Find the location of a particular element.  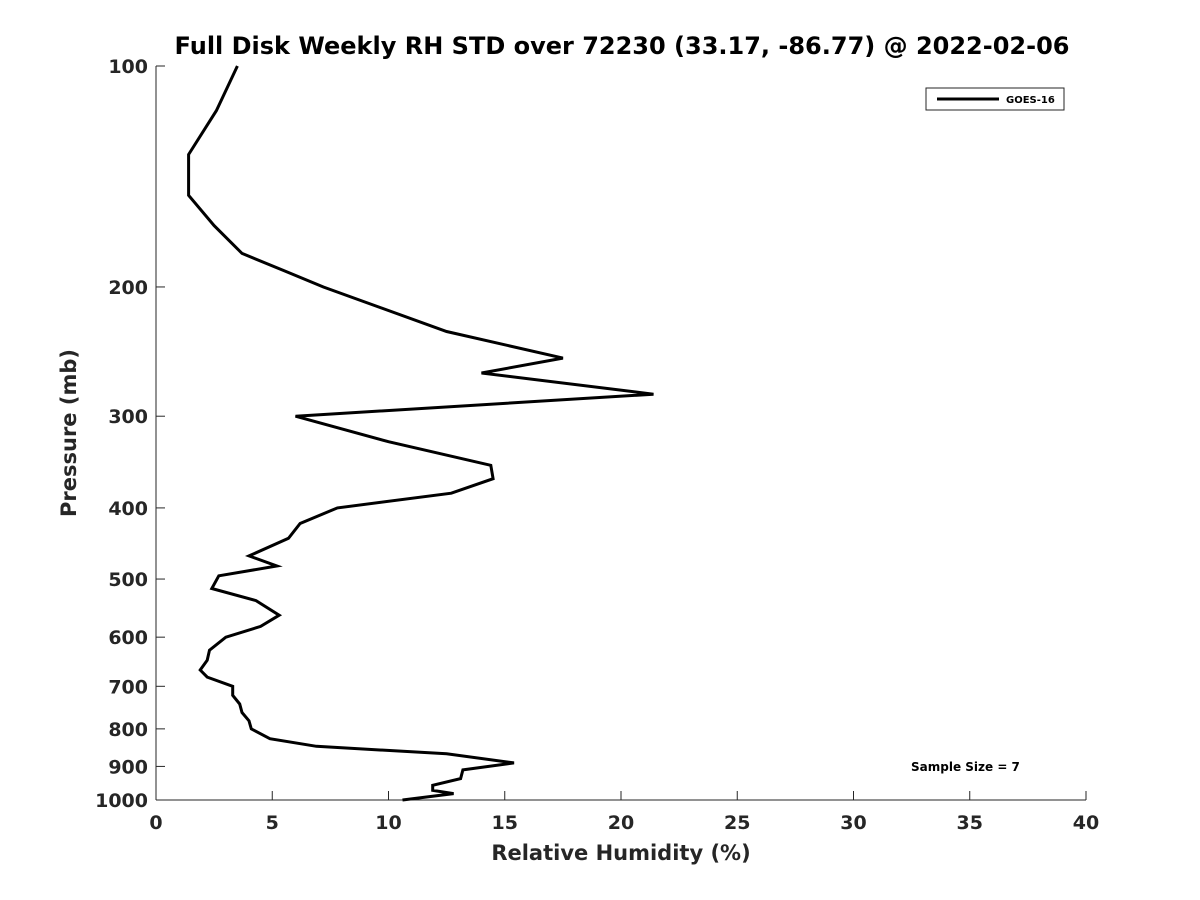

legend: GOES-16 is located at coordinates (995, 99).